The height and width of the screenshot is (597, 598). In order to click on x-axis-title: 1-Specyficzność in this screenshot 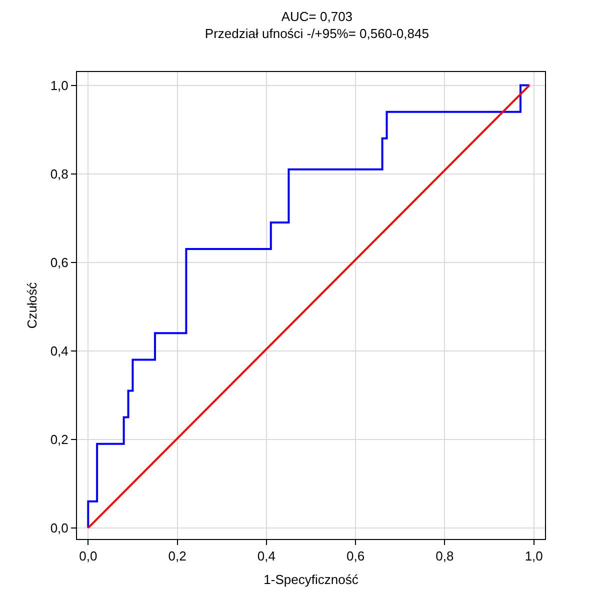, I will do `click(311, 580)`.